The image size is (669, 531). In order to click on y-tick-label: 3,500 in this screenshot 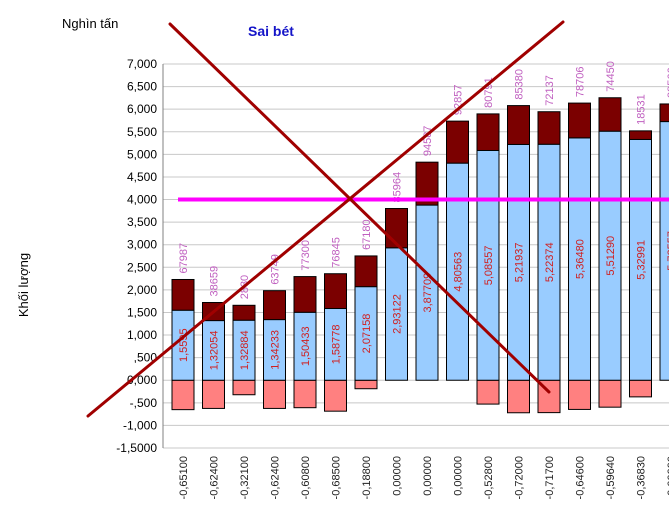, I will do `click(142, 222)`.